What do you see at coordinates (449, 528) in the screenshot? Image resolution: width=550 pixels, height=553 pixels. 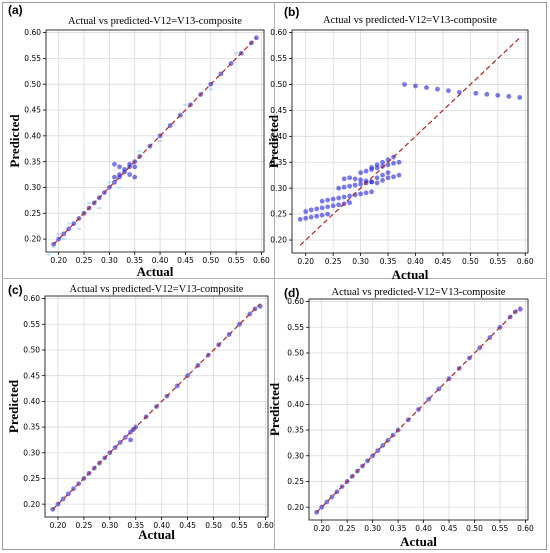 I see `x-tick-label: 0.45` at bounding box center [449, 528].